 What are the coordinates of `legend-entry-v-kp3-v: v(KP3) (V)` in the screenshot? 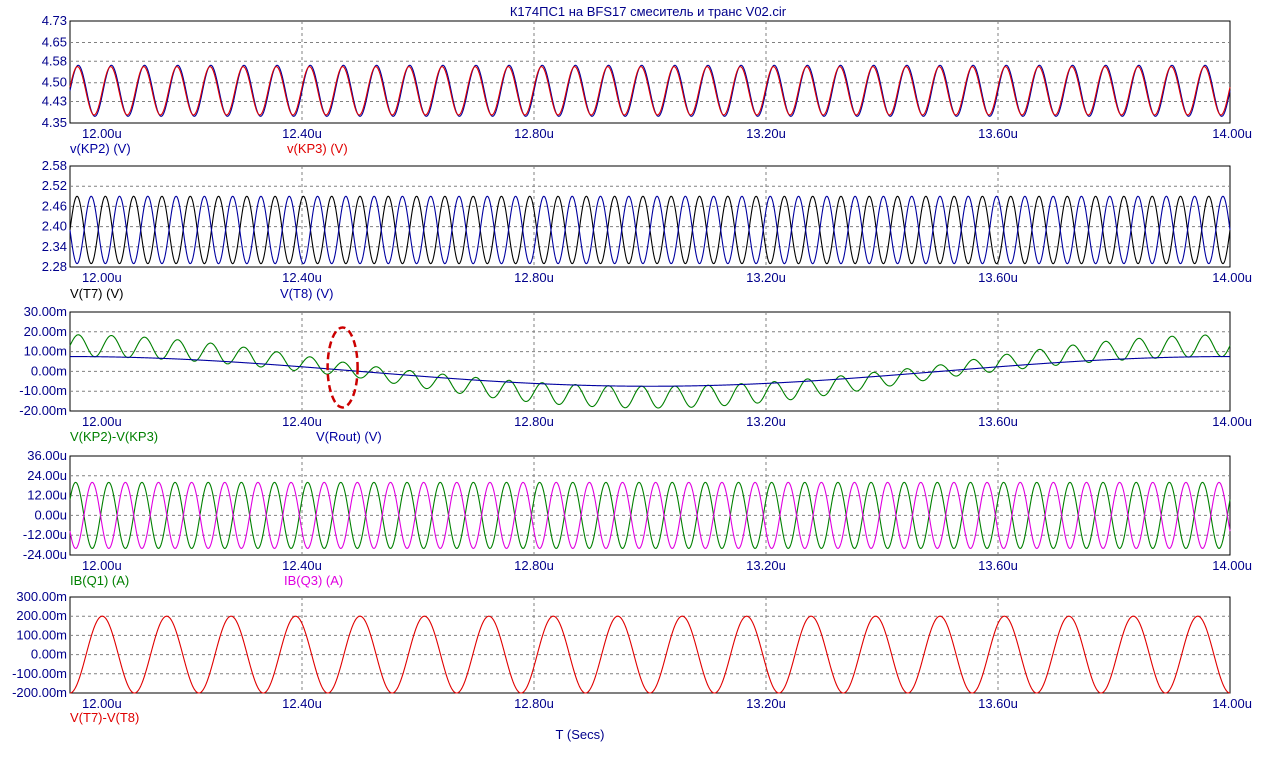 It's located at (317, 148).